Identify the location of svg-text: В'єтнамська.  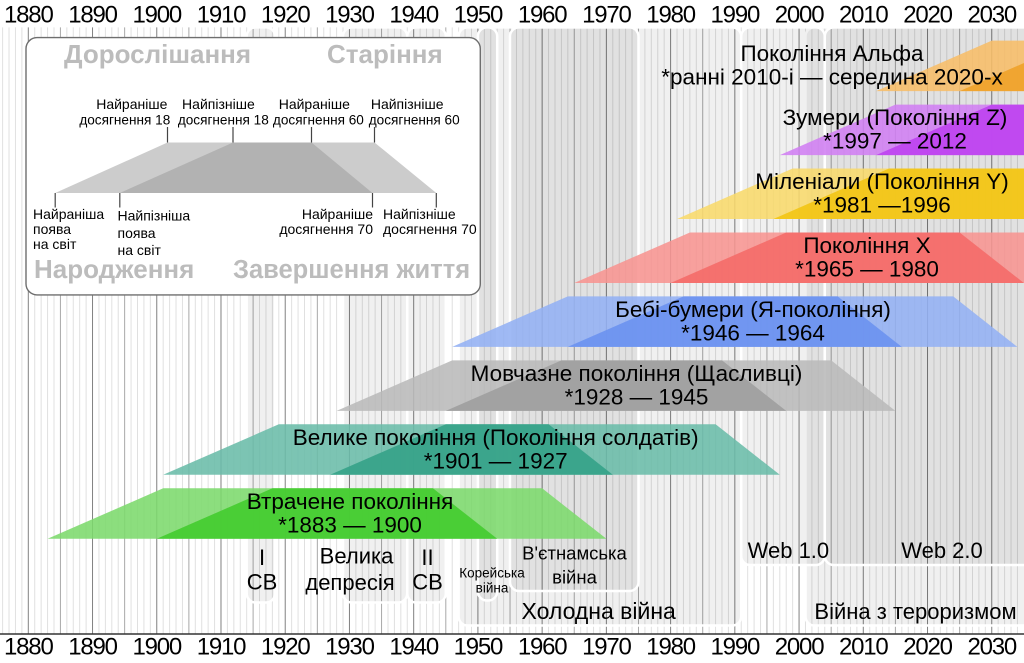
(574, 553).